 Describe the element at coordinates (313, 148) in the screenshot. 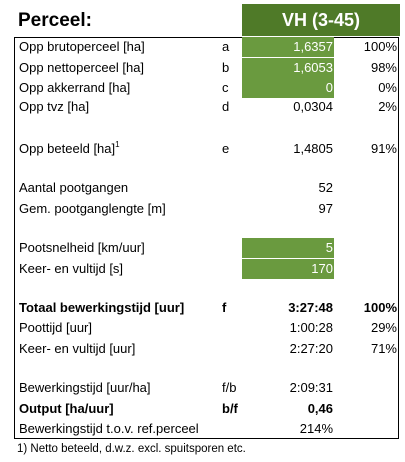

I see `value: 1,4805` at that location.